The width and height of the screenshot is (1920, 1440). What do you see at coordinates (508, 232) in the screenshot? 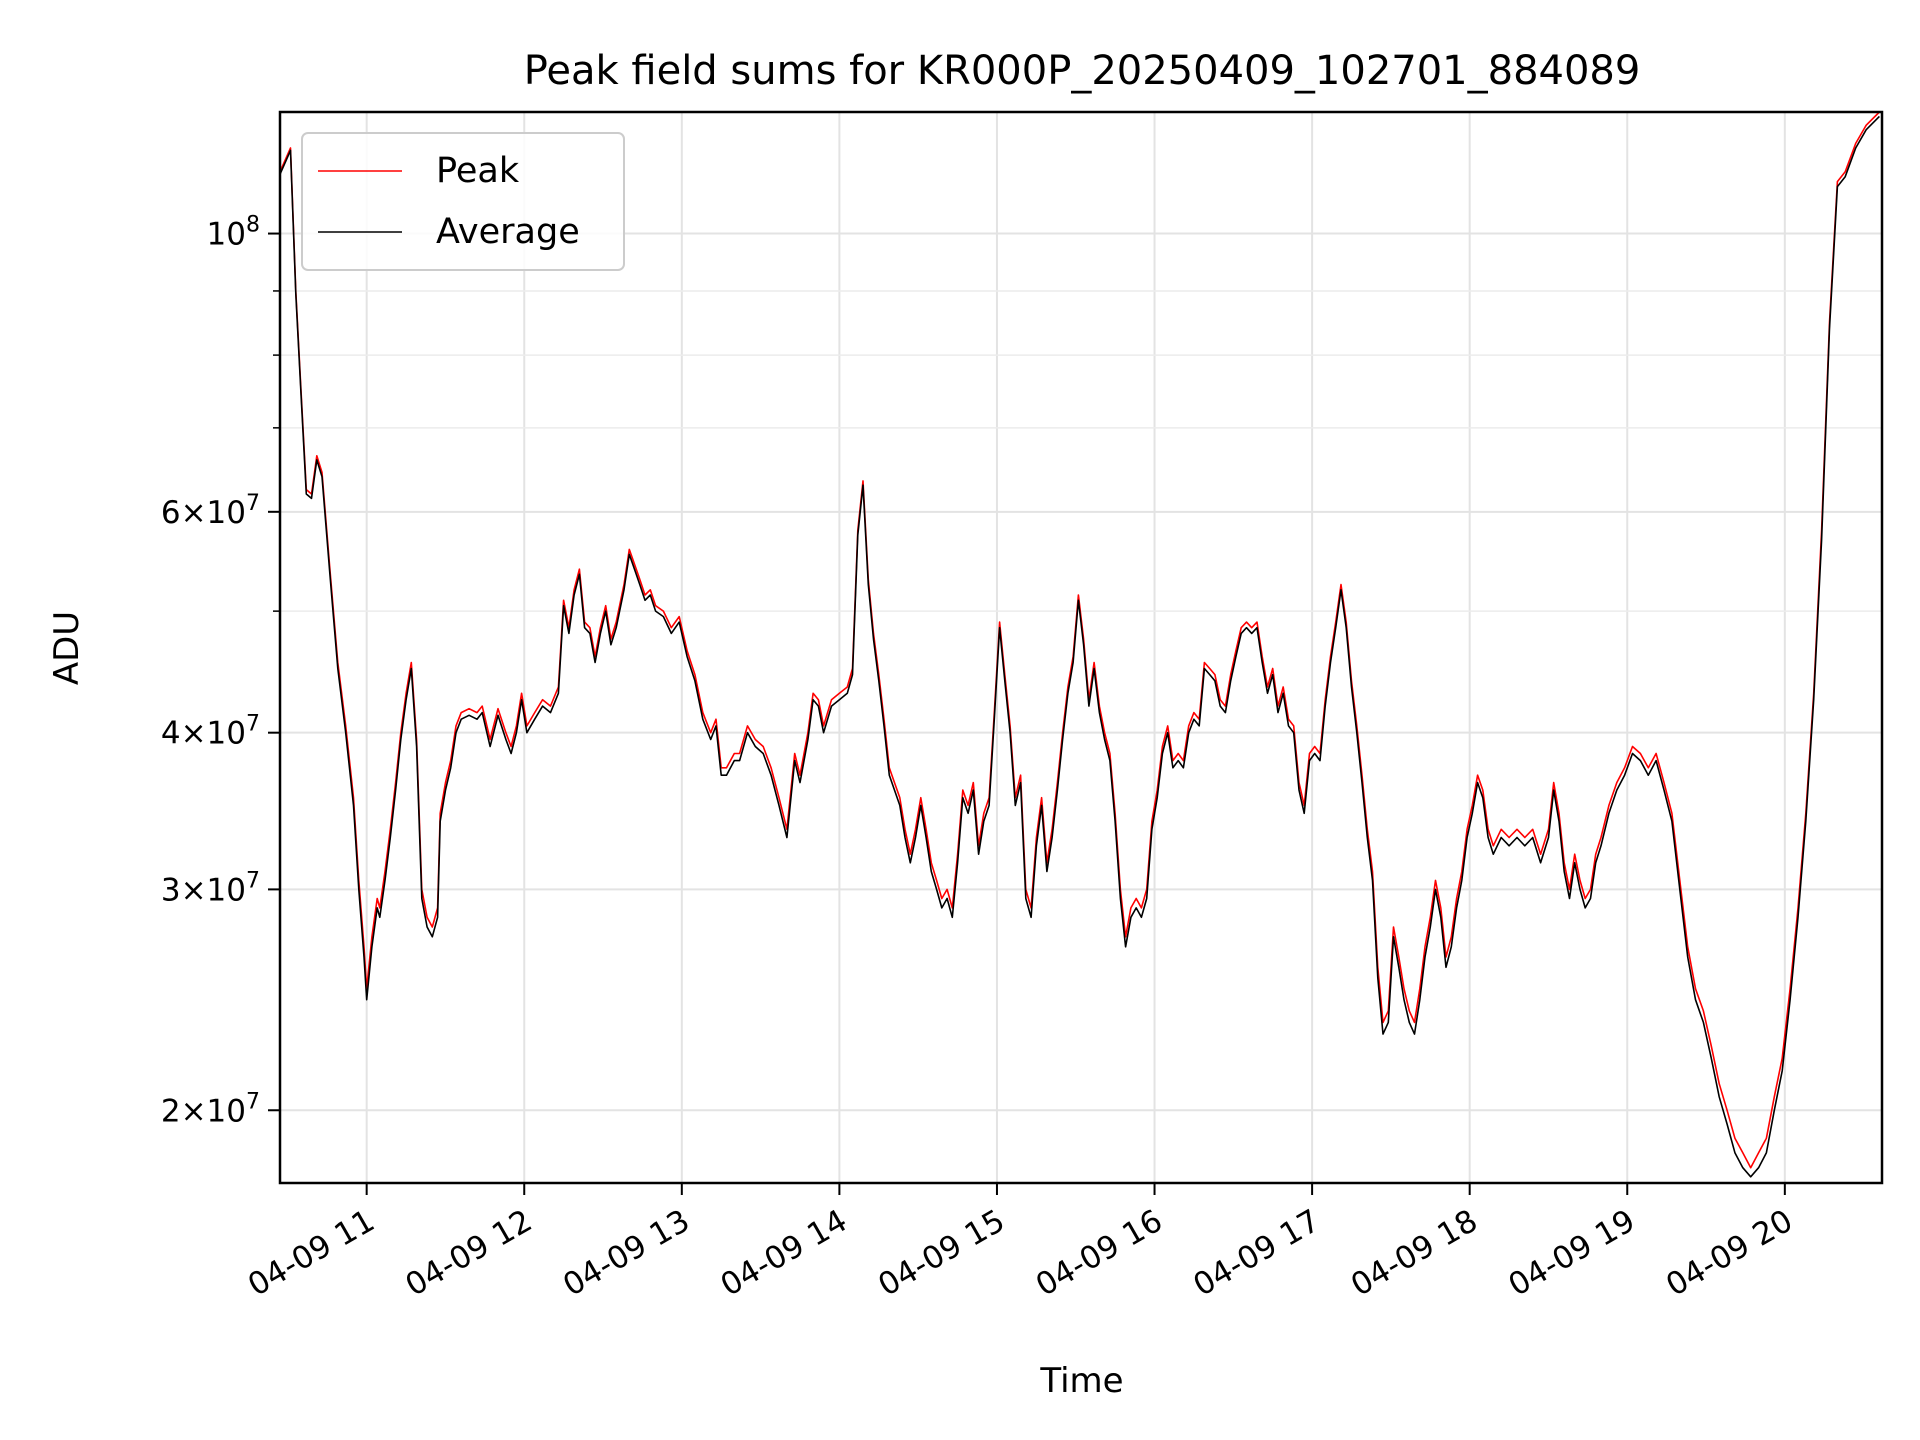
I see `legend-label-average: Average` at bounding box center [508, 232].